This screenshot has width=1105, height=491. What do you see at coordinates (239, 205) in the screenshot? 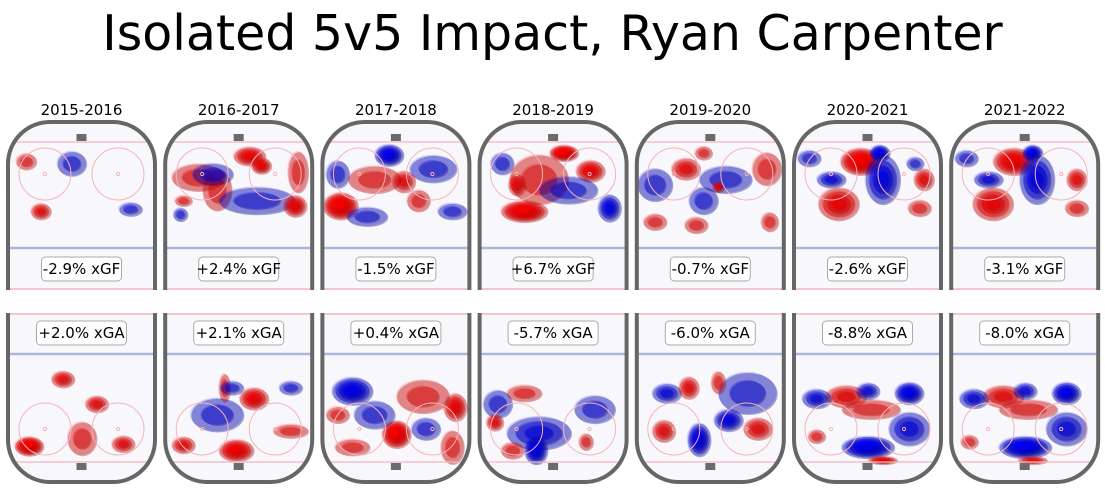
I see `upper-half` at bounding box center [239, 205].